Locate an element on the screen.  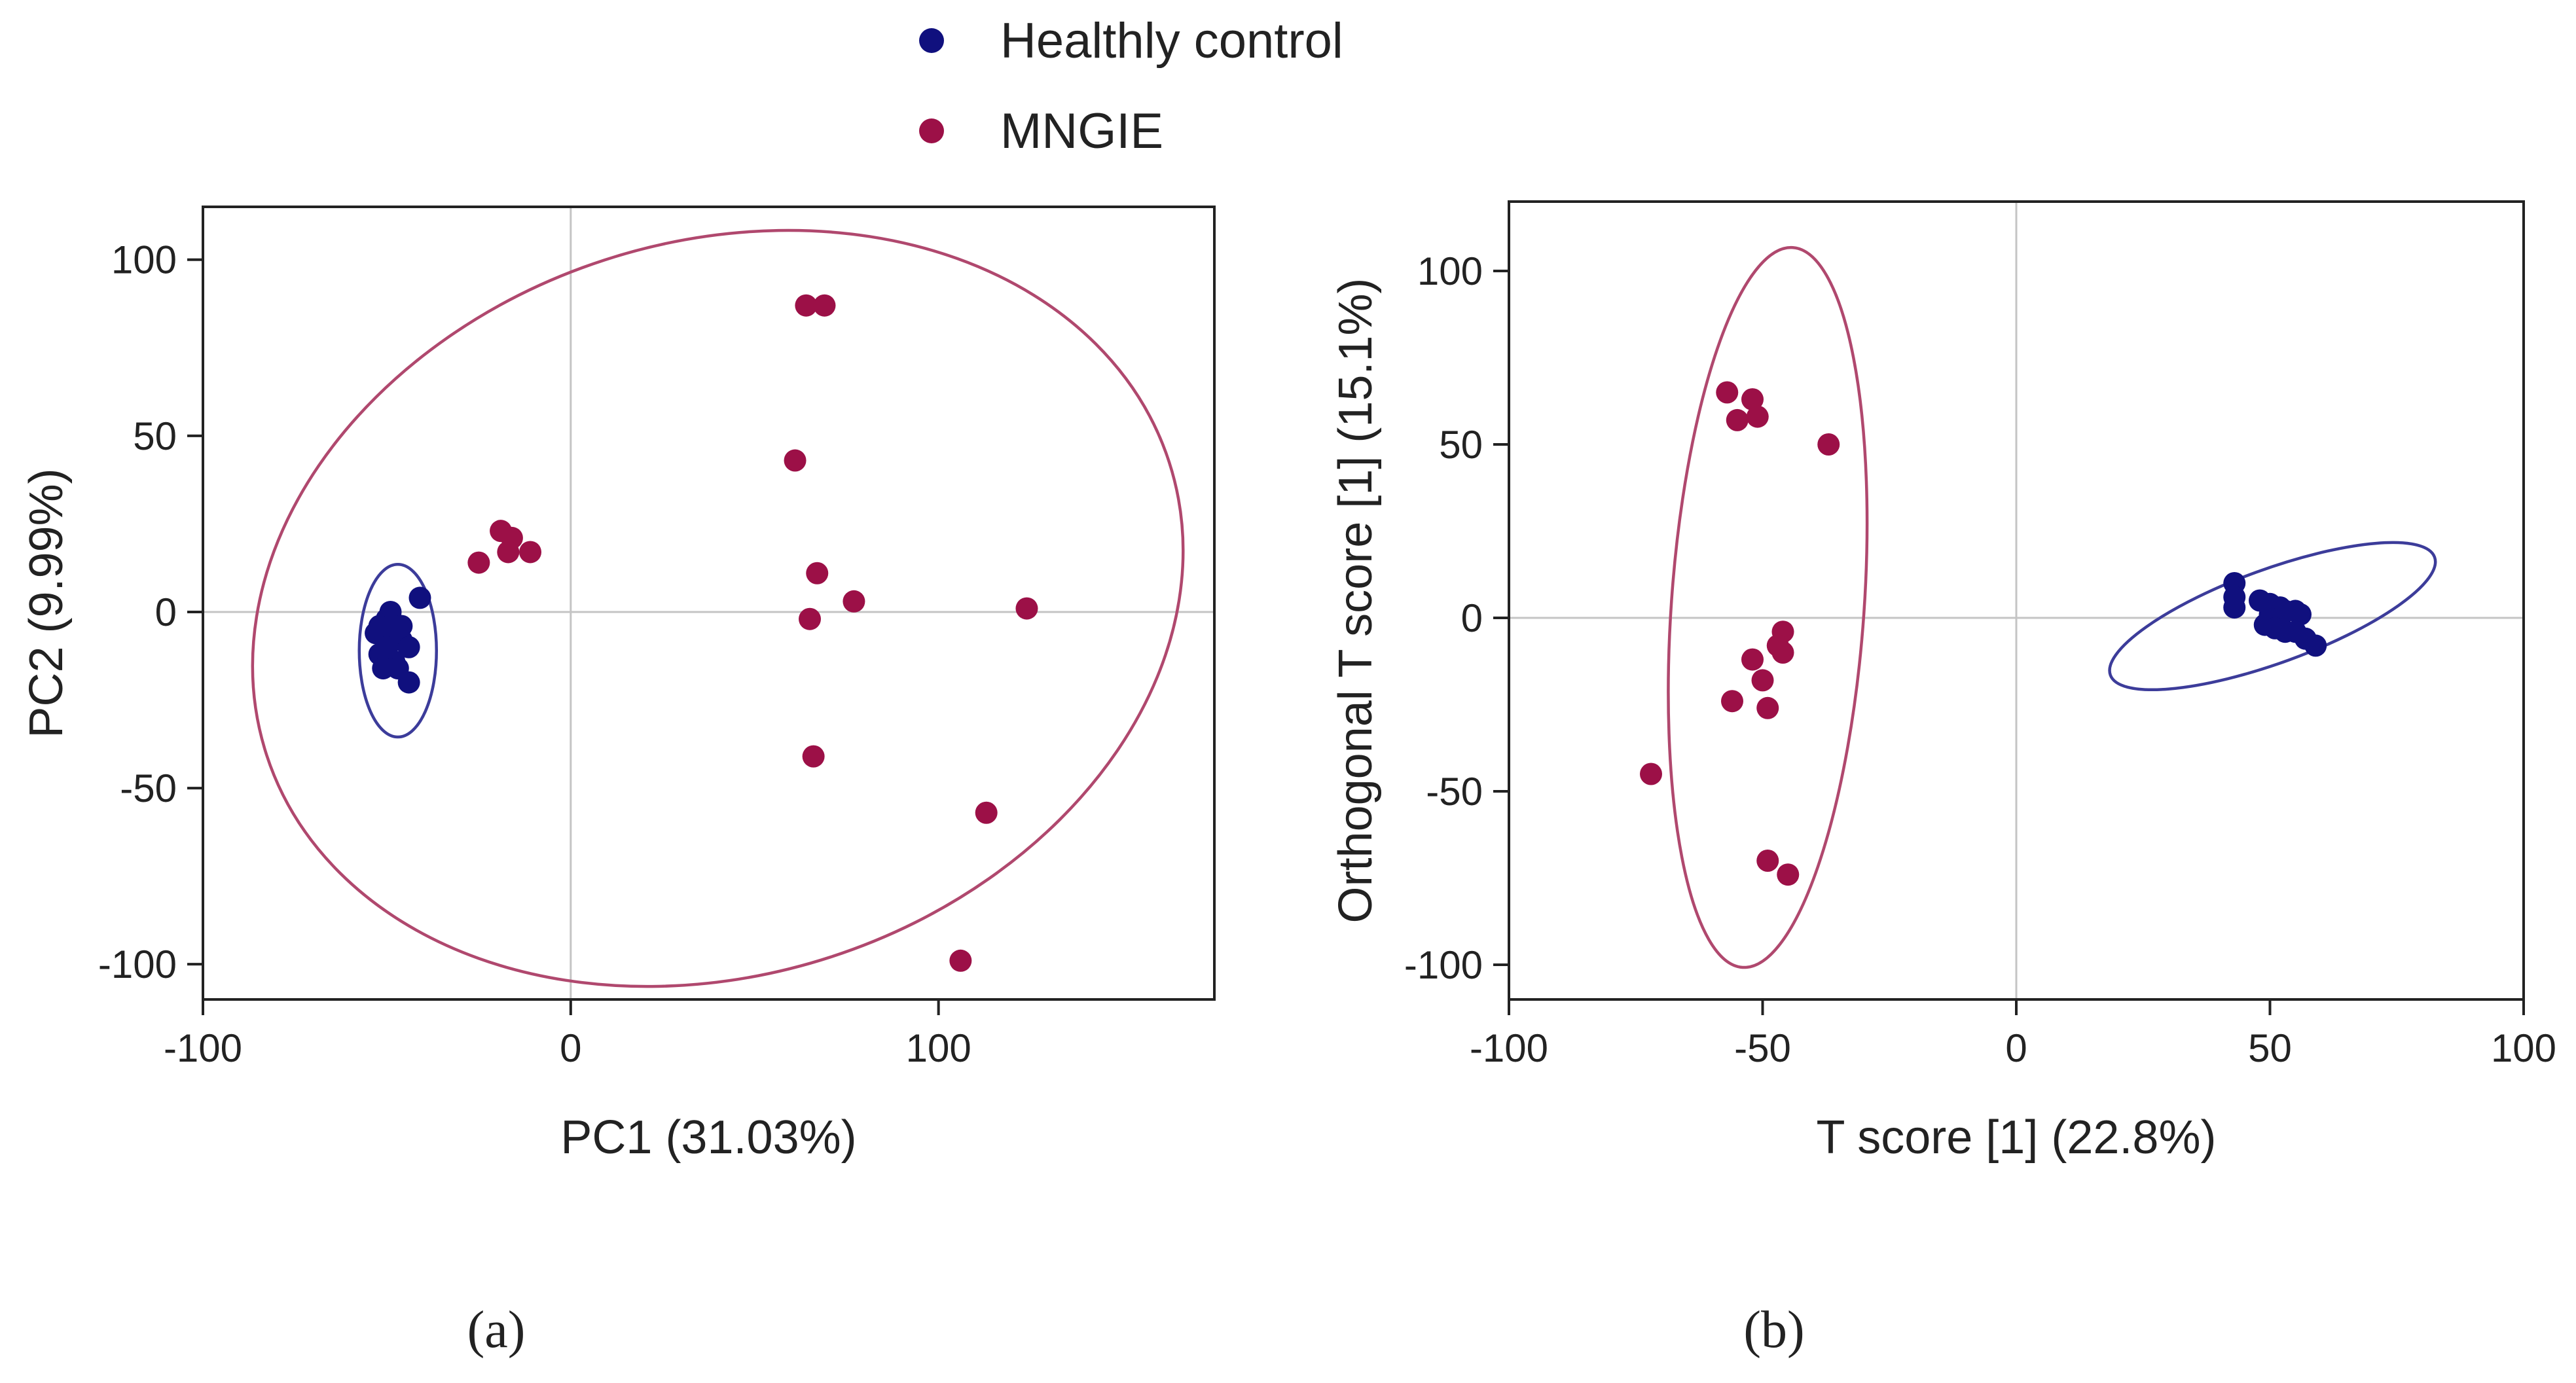
panel-b-label: (b) is located at coordinates (1773, 1330).